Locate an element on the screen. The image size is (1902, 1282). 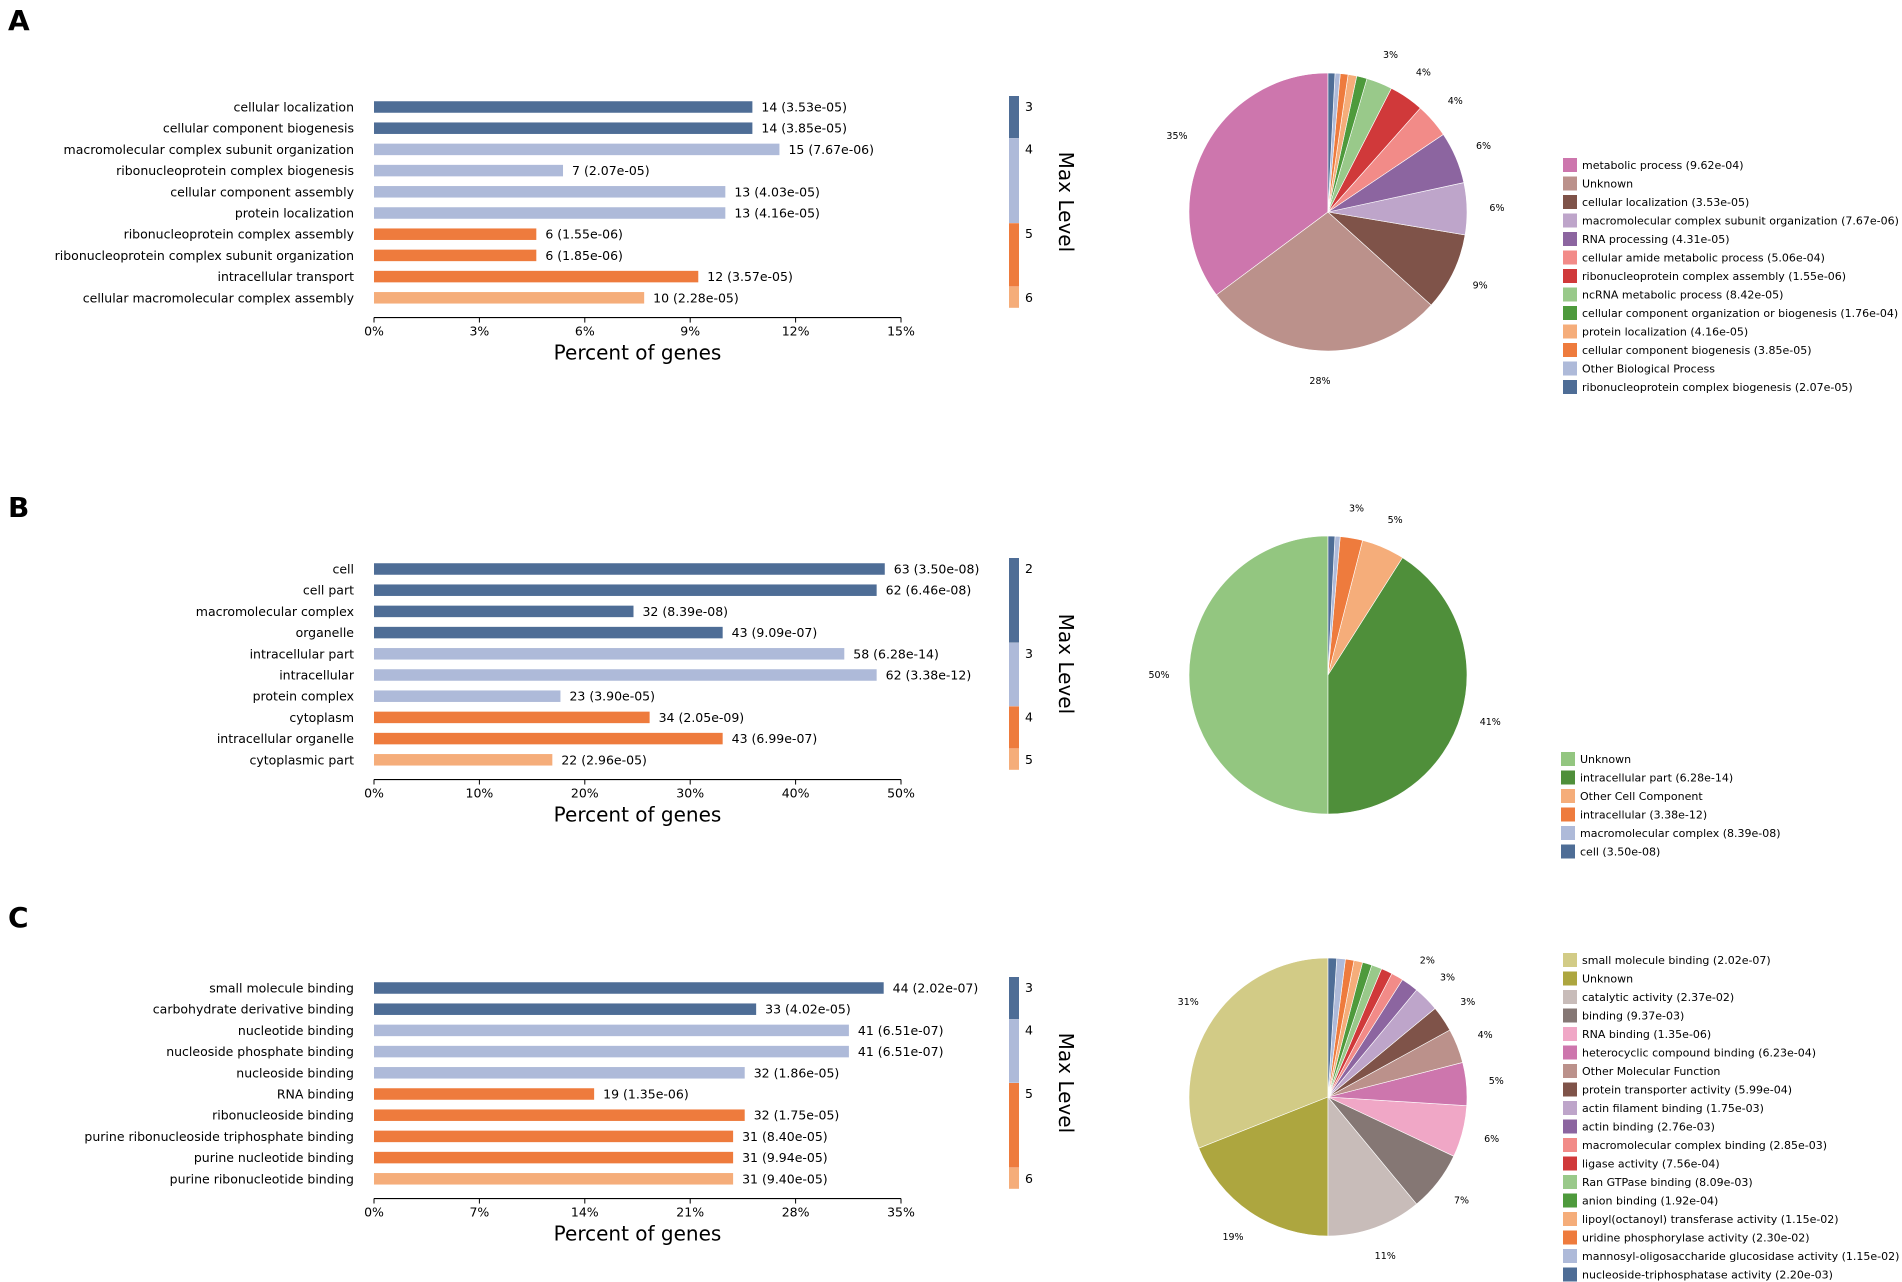
pie-percent-label: 7% is located at coordinates (1461, 1201).